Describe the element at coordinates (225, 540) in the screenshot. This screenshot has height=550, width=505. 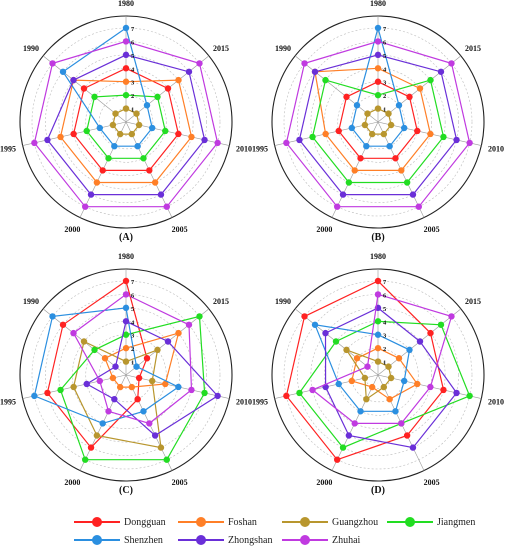
I see `legend-item-zhongshan: Zhongshan` at that location.